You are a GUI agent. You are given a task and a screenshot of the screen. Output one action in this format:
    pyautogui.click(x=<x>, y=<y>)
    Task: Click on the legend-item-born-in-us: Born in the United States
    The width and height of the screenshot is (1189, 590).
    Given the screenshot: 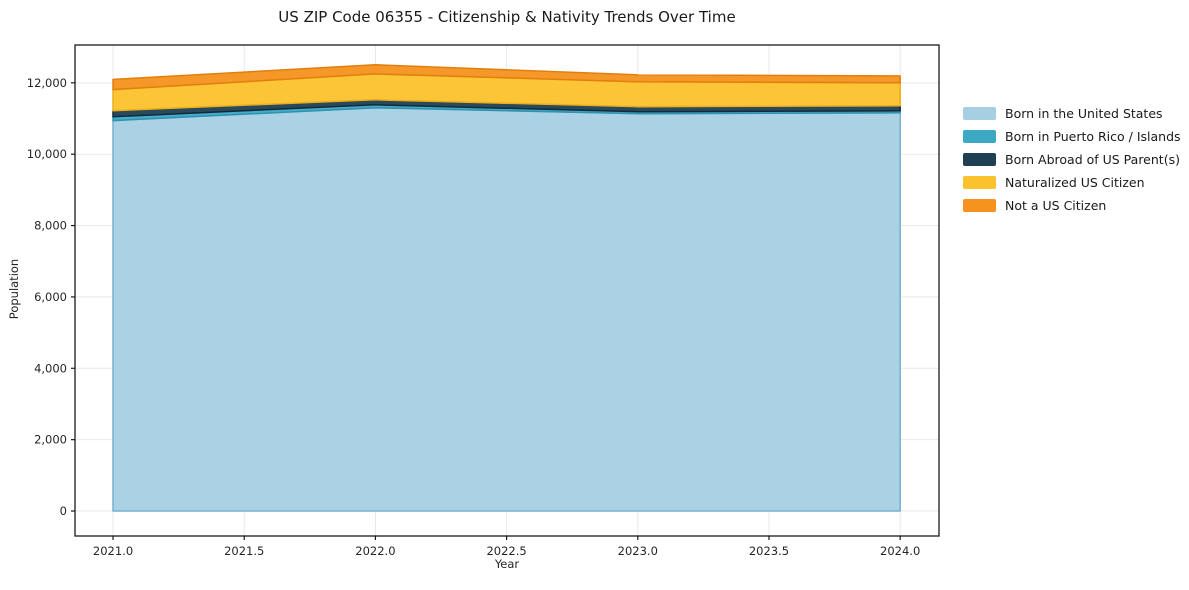 What is the action you would take?
    pyautogui.click(x=1072, y=113)
    